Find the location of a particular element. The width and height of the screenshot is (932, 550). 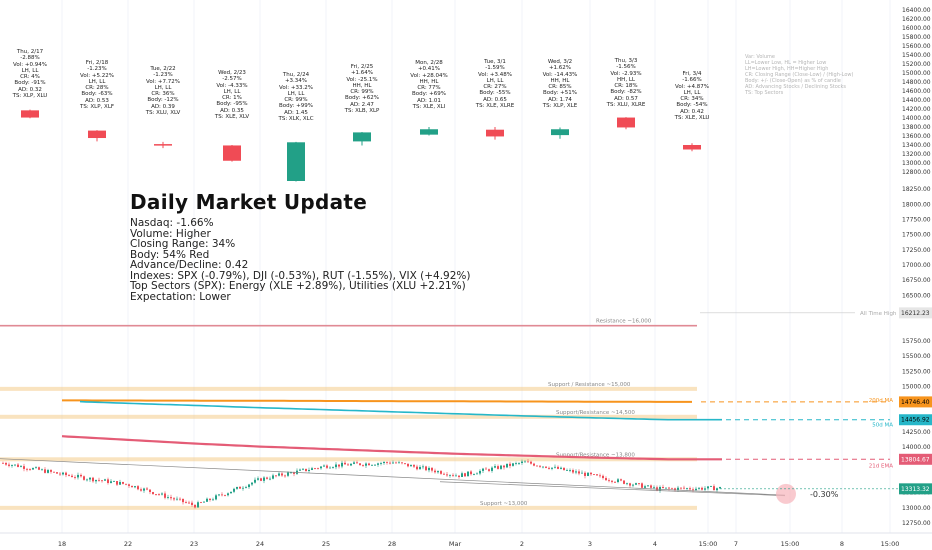

card-line: Body: -54% is located at coordinates (692, 105).